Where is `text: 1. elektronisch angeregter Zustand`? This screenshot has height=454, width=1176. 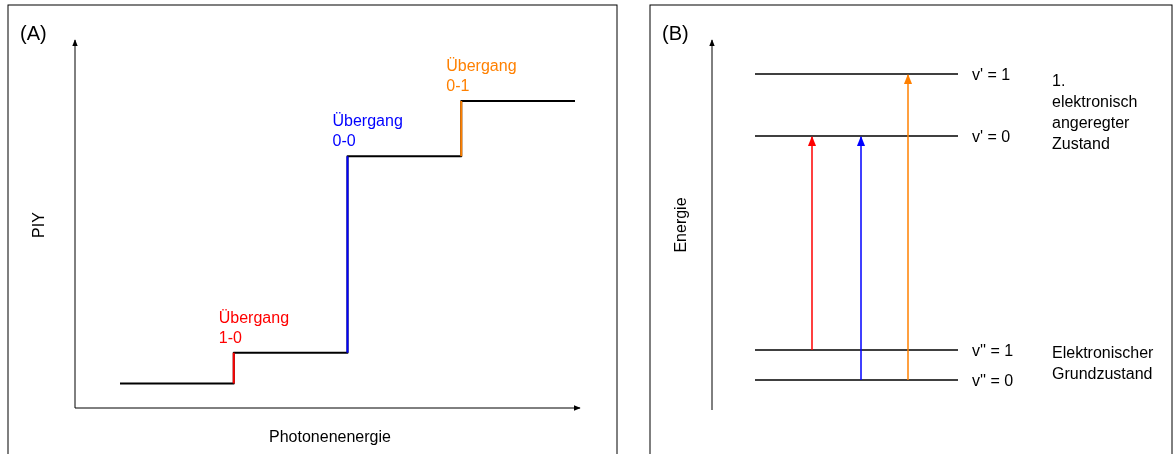 text: 1. elektronisch angeregter Zustand is located at coordinates (1095, 112).